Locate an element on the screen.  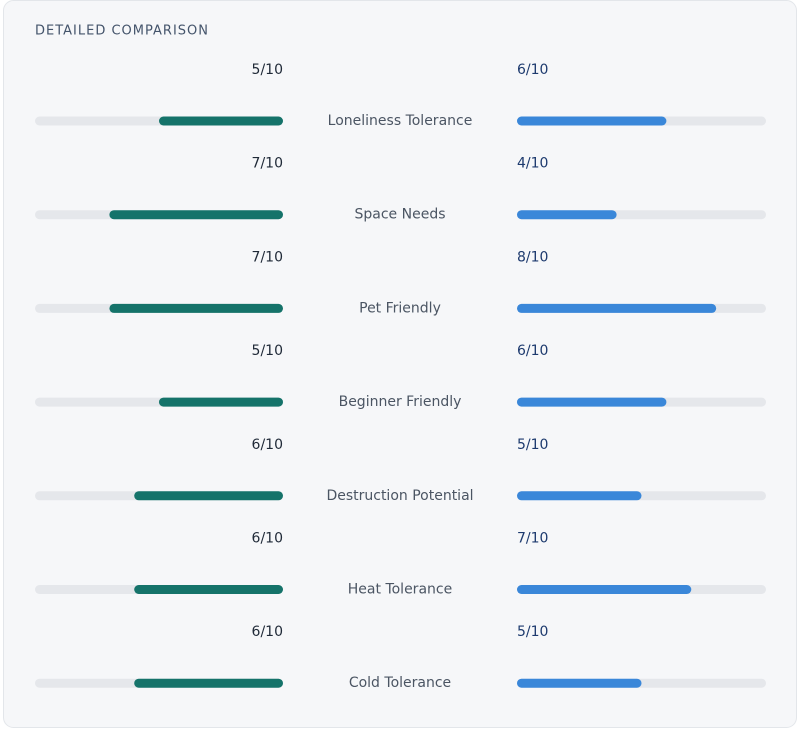
row-label: Pet Friendly is located at coordinates (400, 308).